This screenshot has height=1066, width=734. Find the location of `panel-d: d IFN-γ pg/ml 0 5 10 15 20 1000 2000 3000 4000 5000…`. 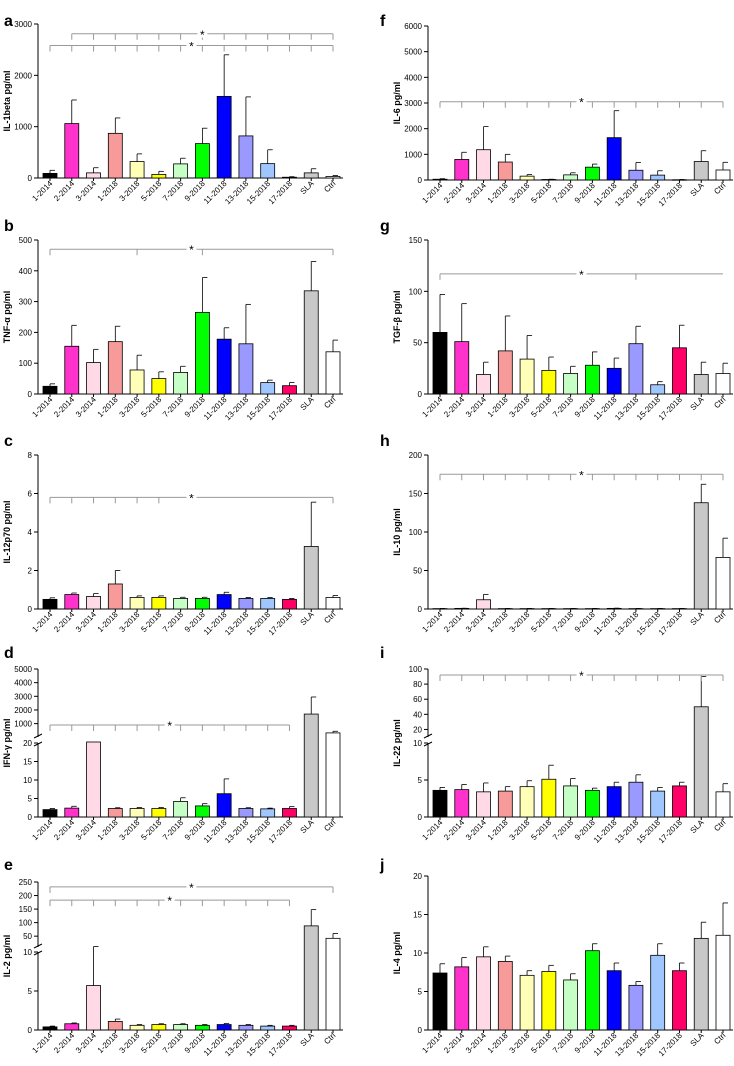

panel-d: d IFN-γ pg/ml 0 5 10 15 20 1000 2000 3000 4000 5000… is located at coordinates (172, 745).